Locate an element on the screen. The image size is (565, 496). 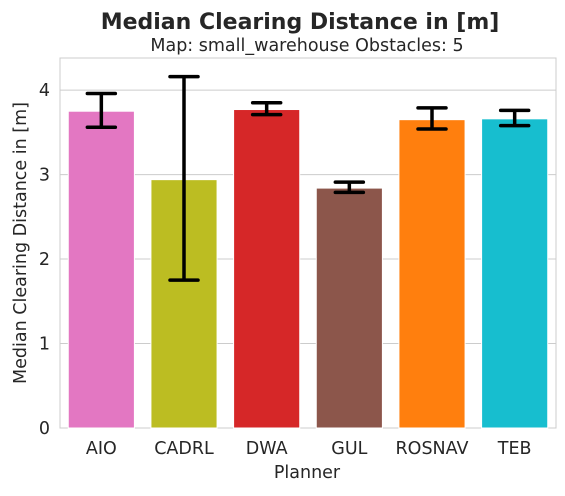
bar-dwa is located at coordinates (267, 269).